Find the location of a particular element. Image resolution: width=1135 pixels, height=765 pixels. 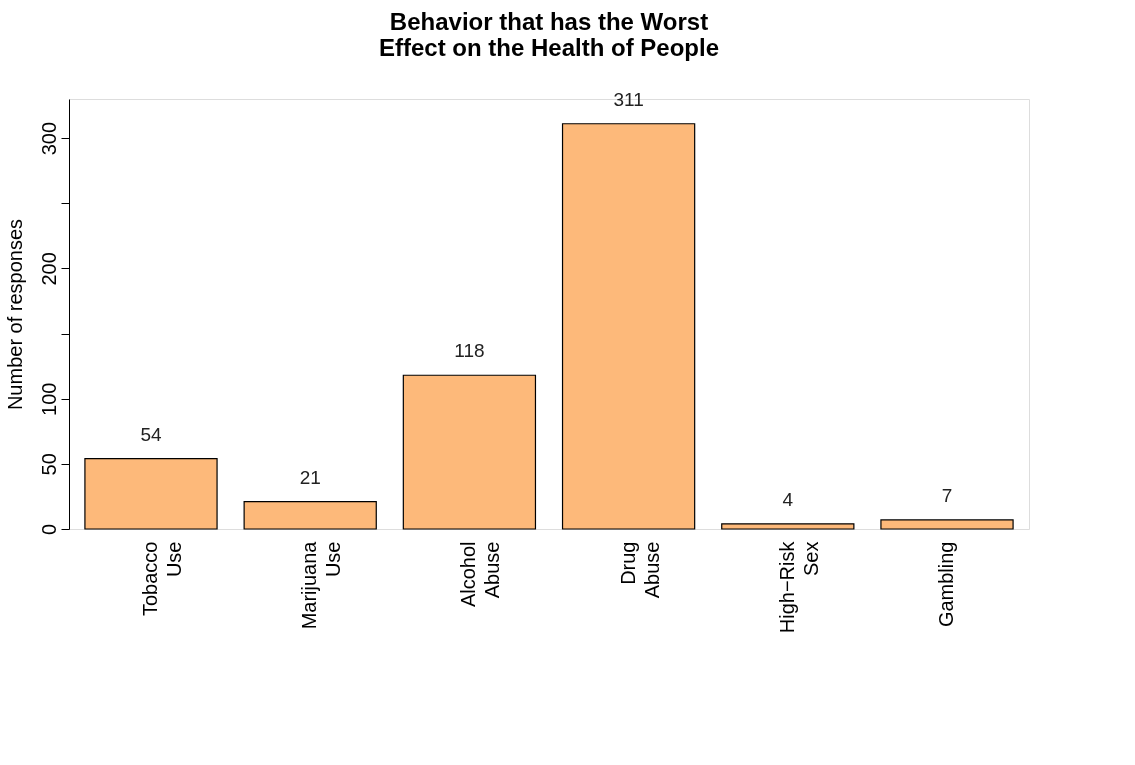

data-label: 7 is located at coordinates (947, 495).